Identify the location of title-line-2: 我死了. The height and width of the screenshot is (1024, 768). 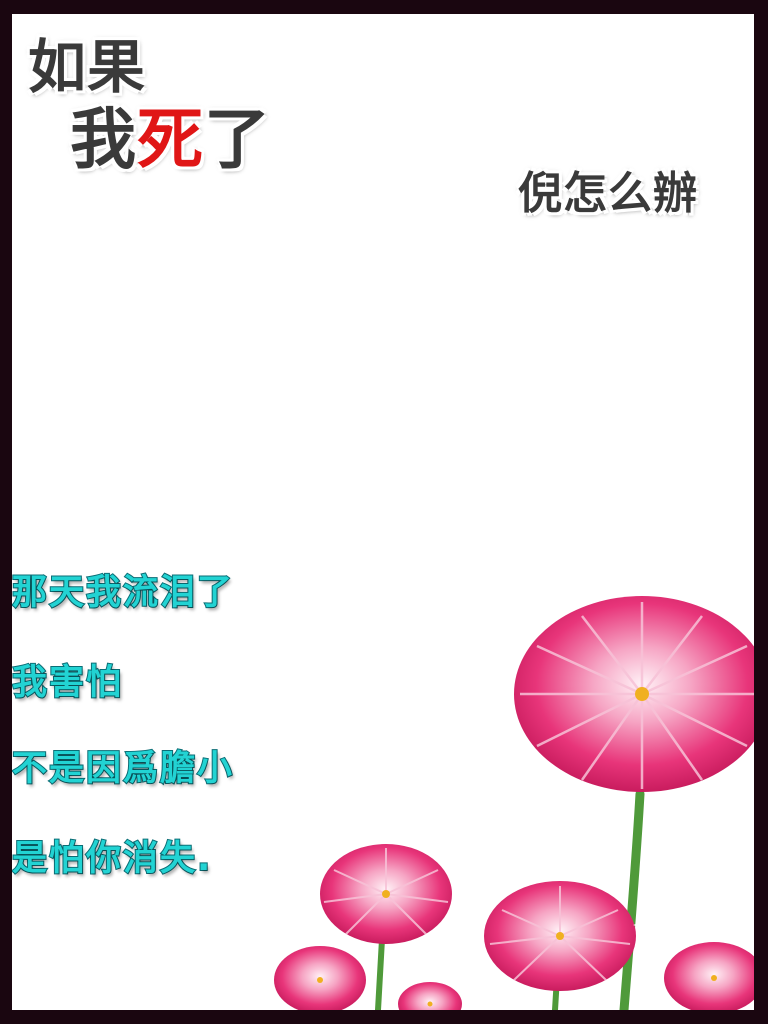
(170, 139).